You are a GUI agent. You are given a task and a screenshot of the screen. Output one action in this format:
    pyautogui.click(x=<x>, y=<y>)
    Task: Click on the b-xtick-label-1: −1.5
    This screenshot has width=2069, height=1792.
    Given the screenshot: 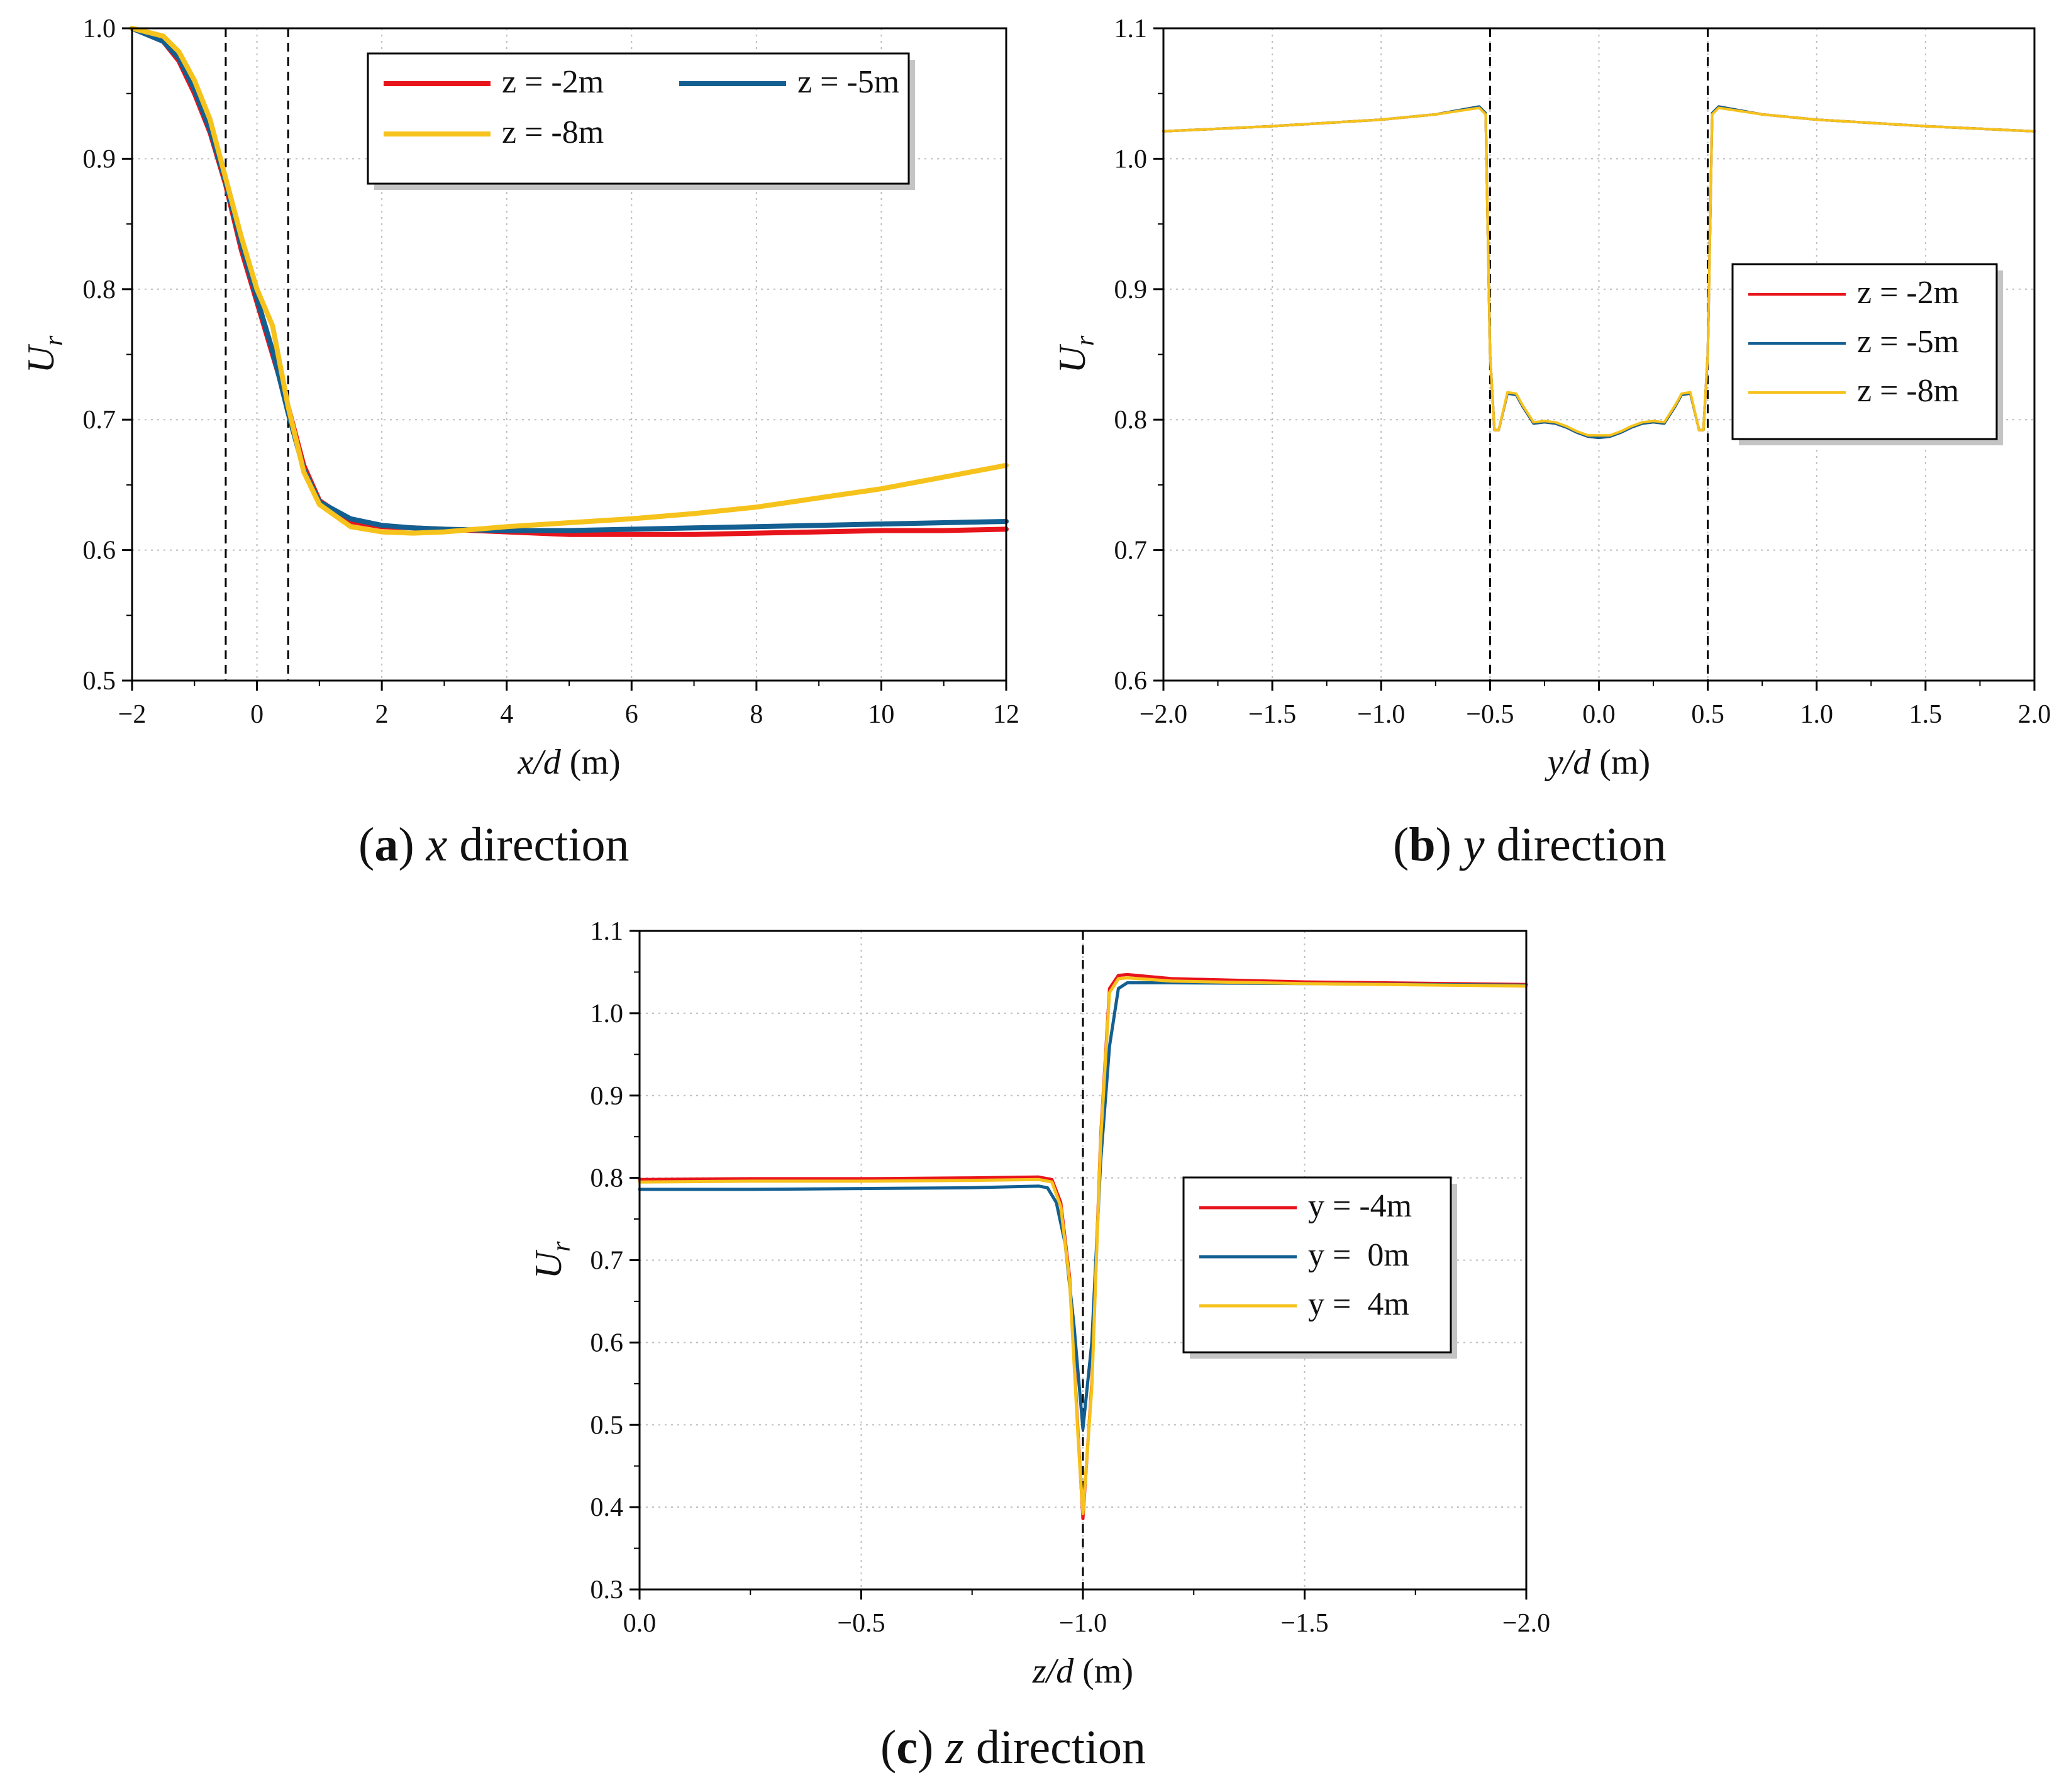 What is the action you would take?
    pyautogui.click(x=1272, y=714)
    